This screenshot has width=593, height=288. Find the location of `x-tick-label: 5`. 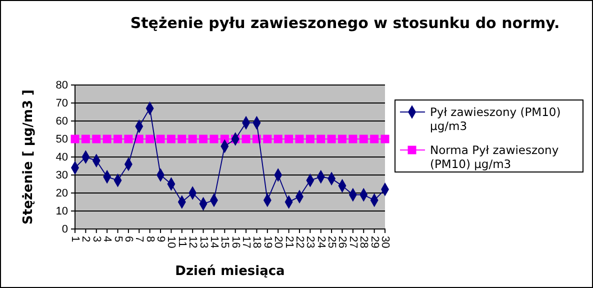

x-tick-label: 5 is located at coordinates (118, 239).